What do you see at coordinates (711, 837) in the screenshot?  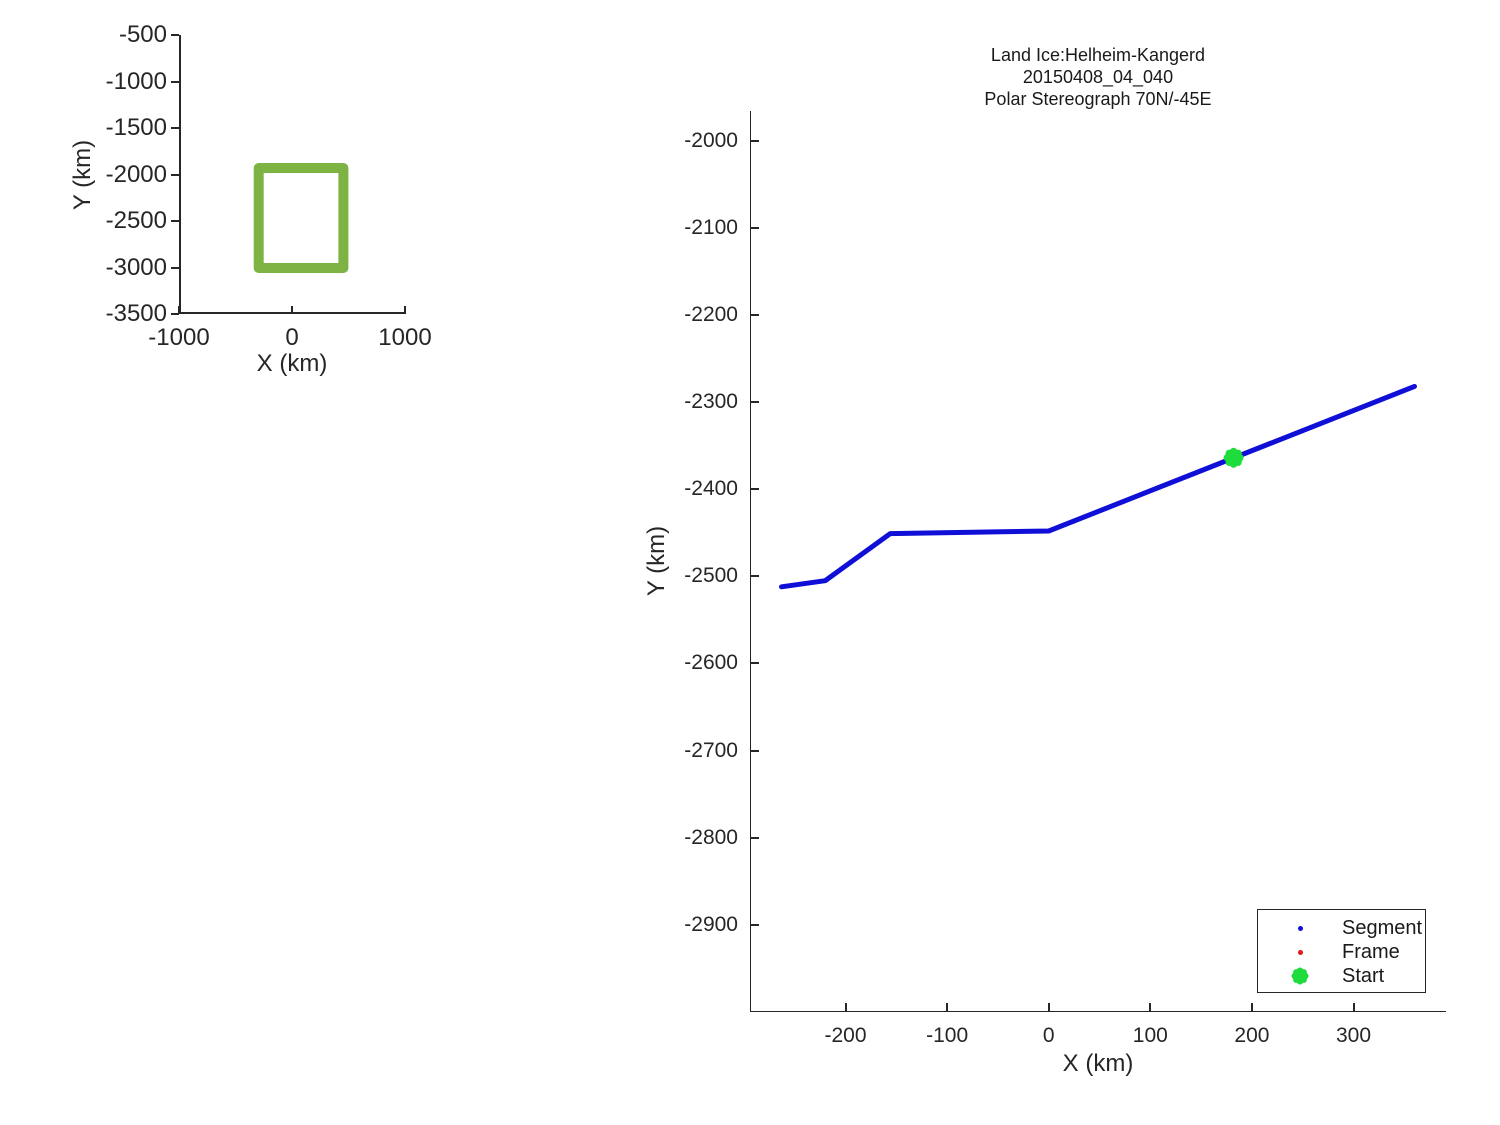 I see `y-tick-label: -2800` at bounding box center [711, 837].